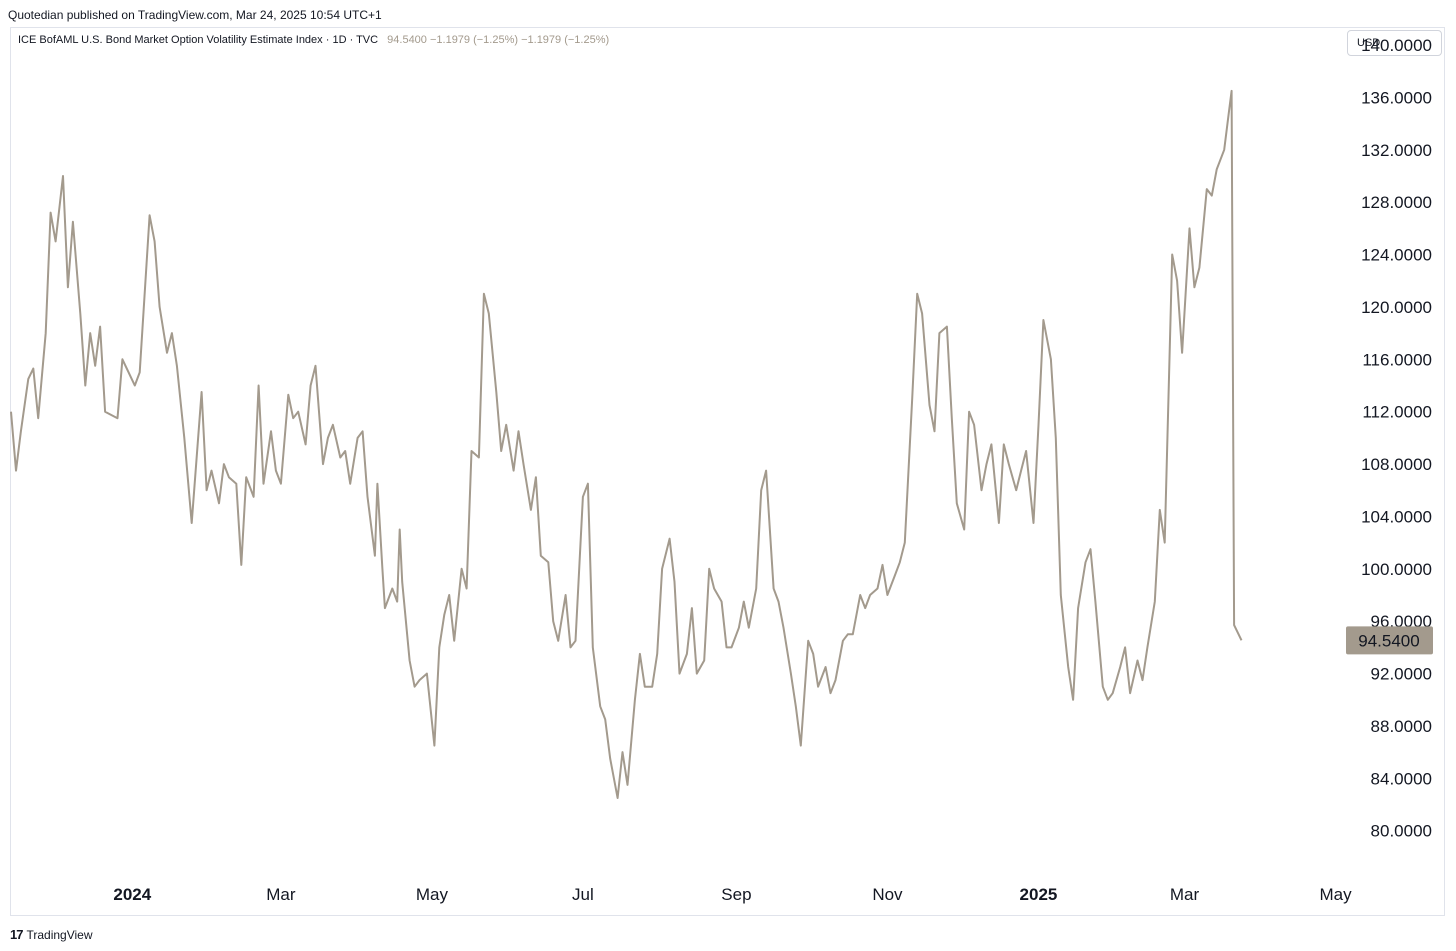 This screenshot has width=1456, height=951. What do you see at coordinates (17, 934) in the screenshot?
I see `tradingview-logo-icon: 17` at bounding box center [17, 934].